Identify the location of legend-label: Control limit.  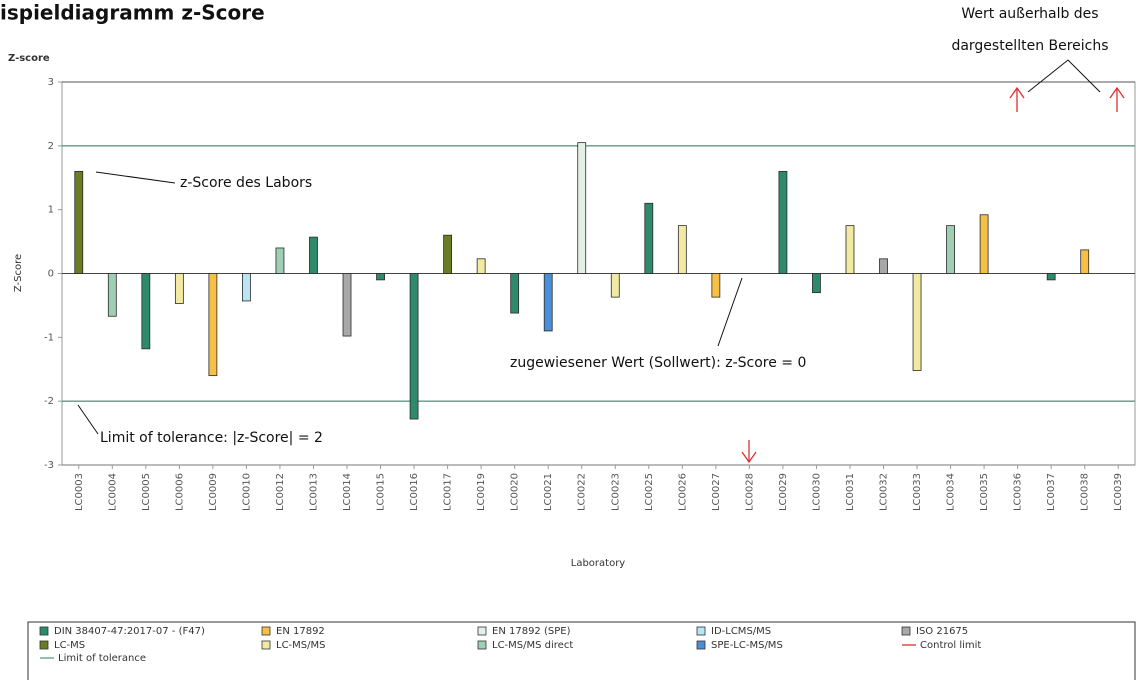
(950, 645).